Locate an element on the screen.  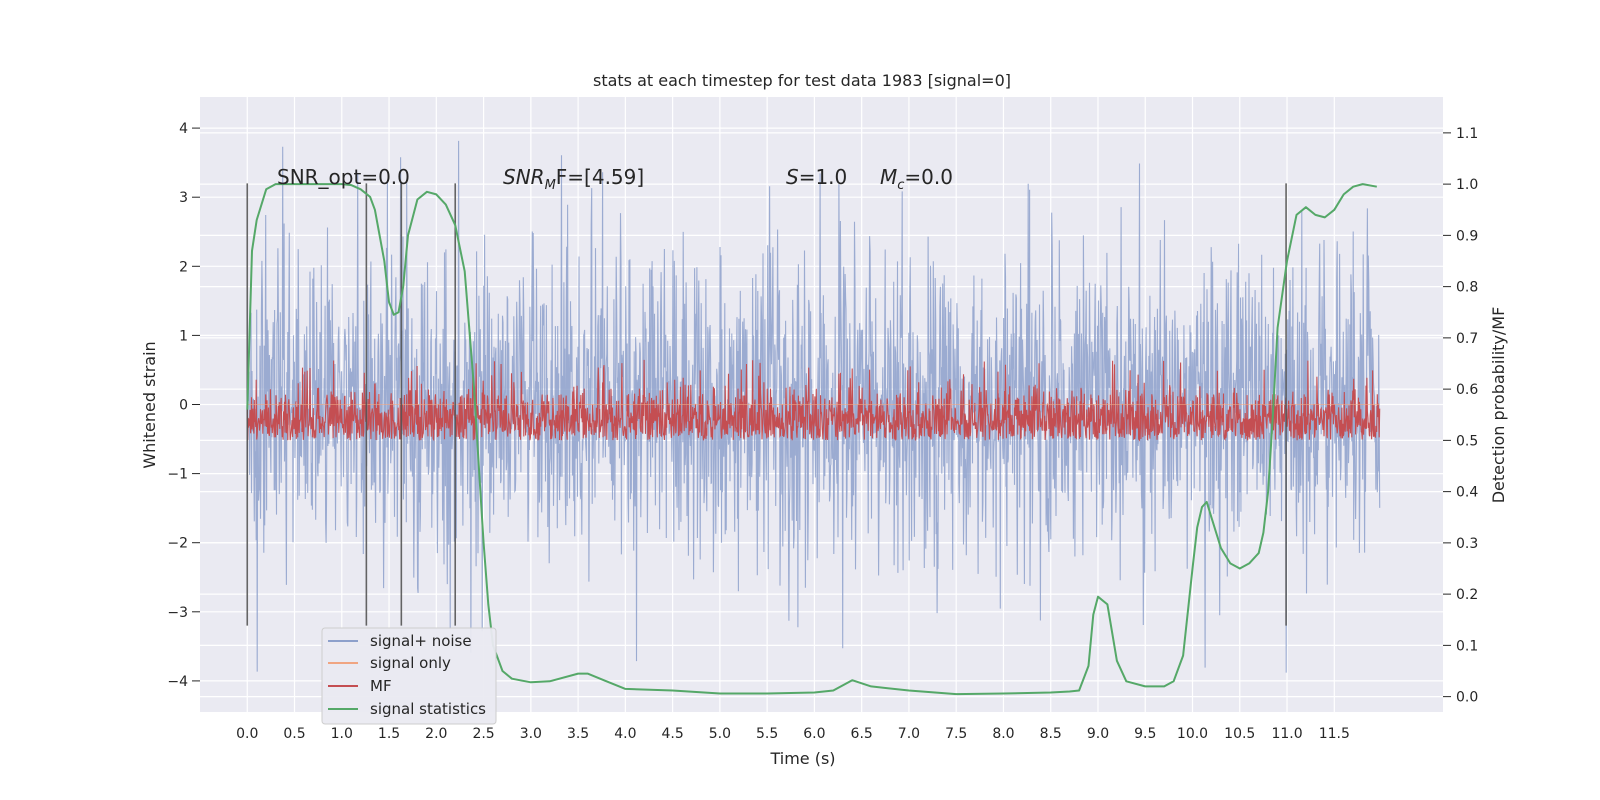
y-tick-label: 2 is located at coordinates (183, 267).